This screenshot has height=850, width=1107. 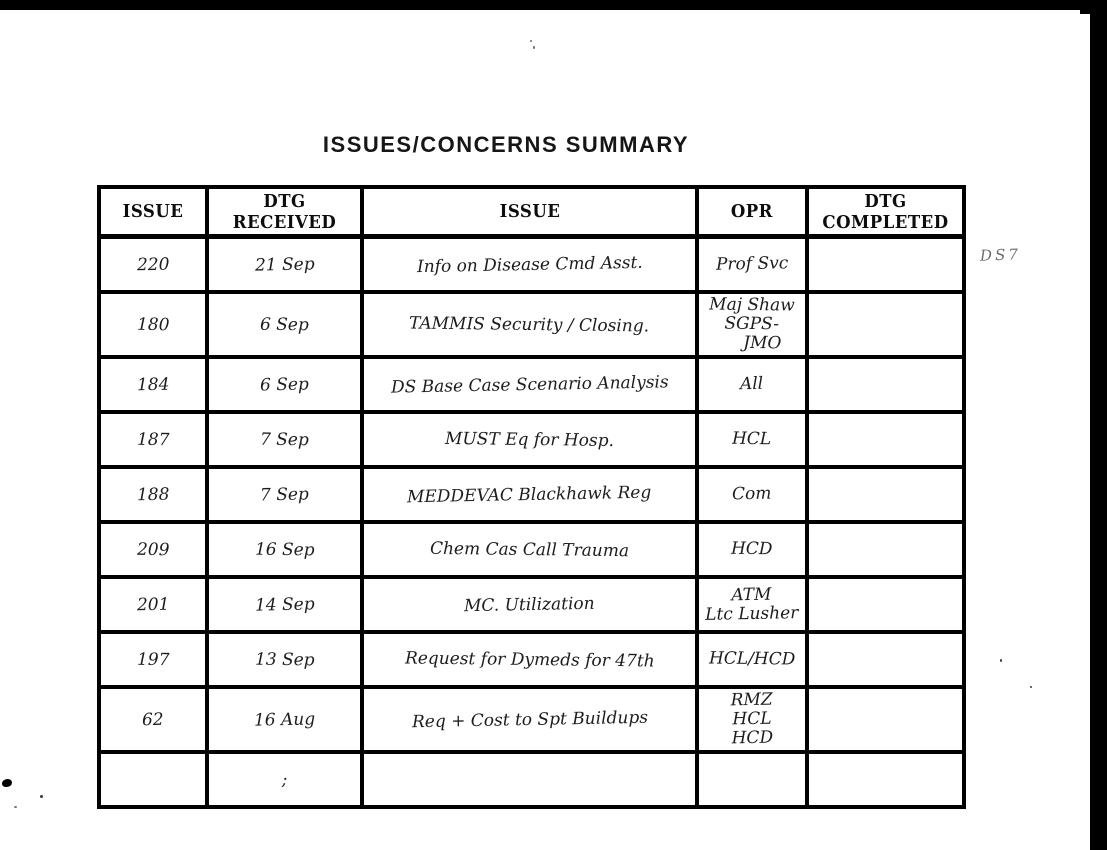 What do you see at coordinates (153, 440) in the screenshot?
I see `cell-issue-number: 187` at bounding box center [153, 440].